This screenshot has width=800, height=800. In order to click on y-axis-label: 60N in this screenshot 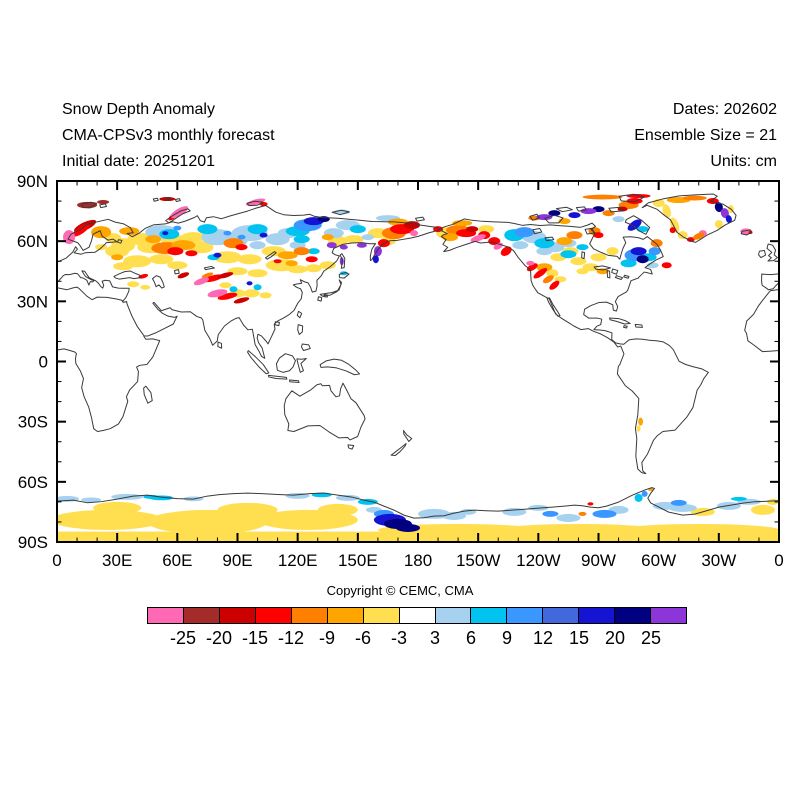, I will do `click(32, 241)`.